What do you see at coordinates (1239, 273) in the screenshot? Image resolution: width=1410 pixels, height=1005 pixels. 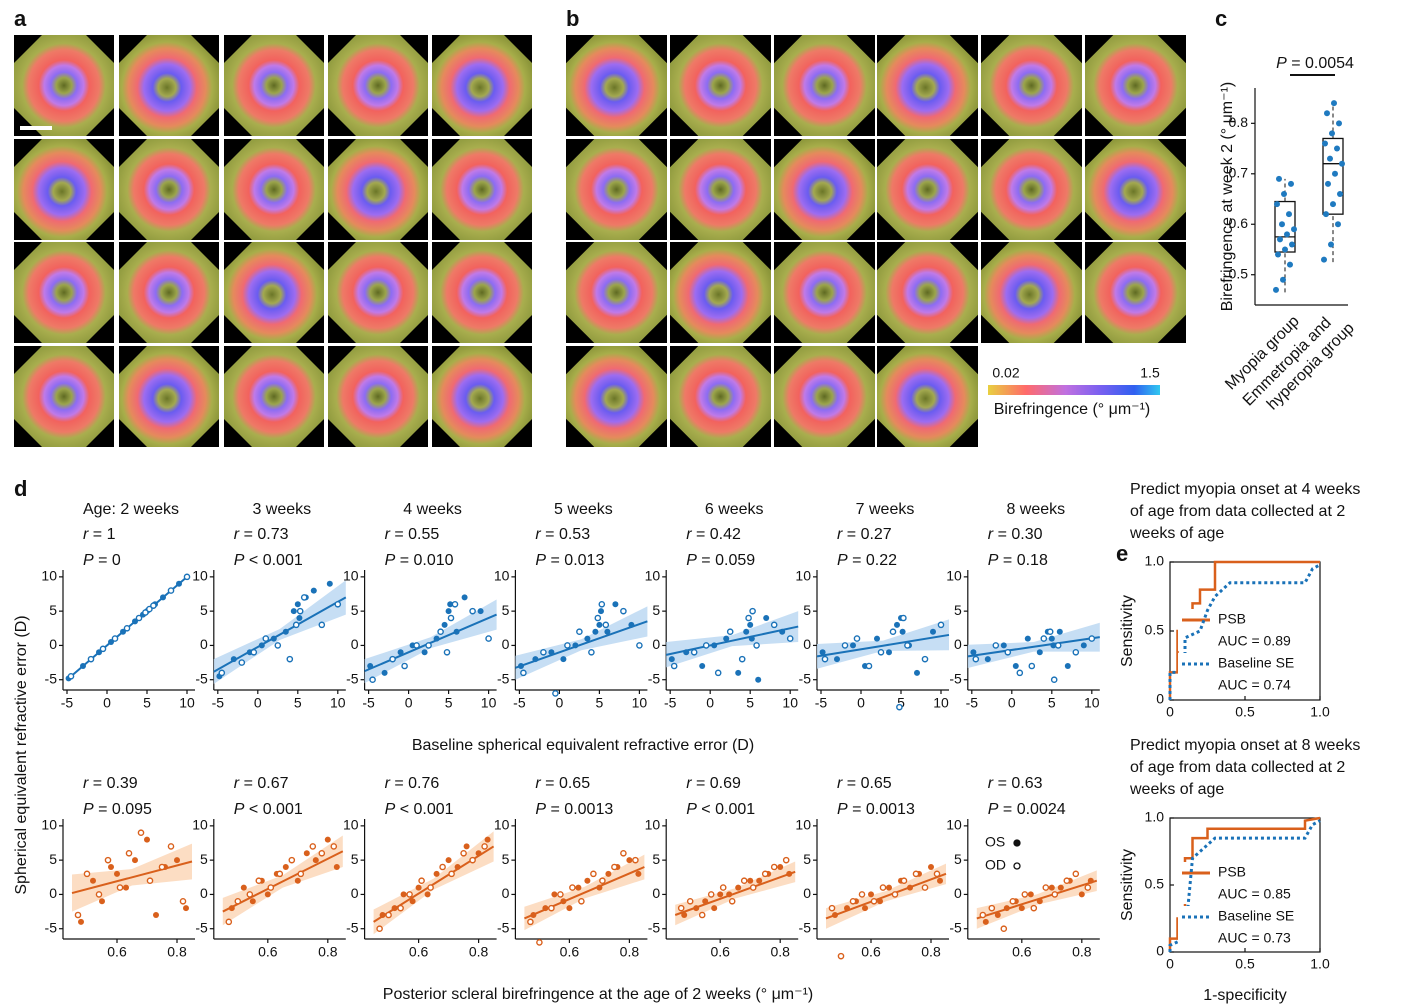 I see `y-tick-label: 0.5` at bounding box center [1239, 273].